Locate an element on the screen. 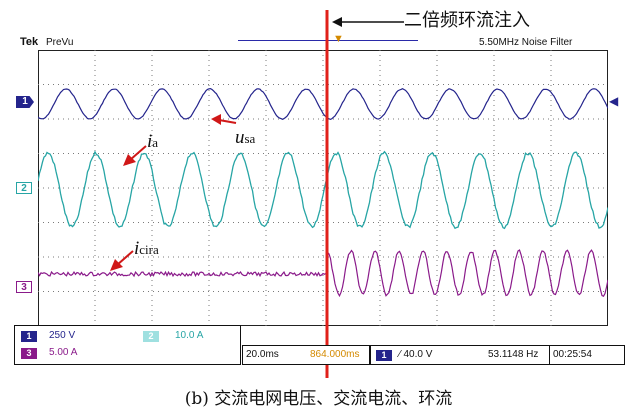 The image size is (637, 414). label-usa: usa is located at coordinates (245, 137).